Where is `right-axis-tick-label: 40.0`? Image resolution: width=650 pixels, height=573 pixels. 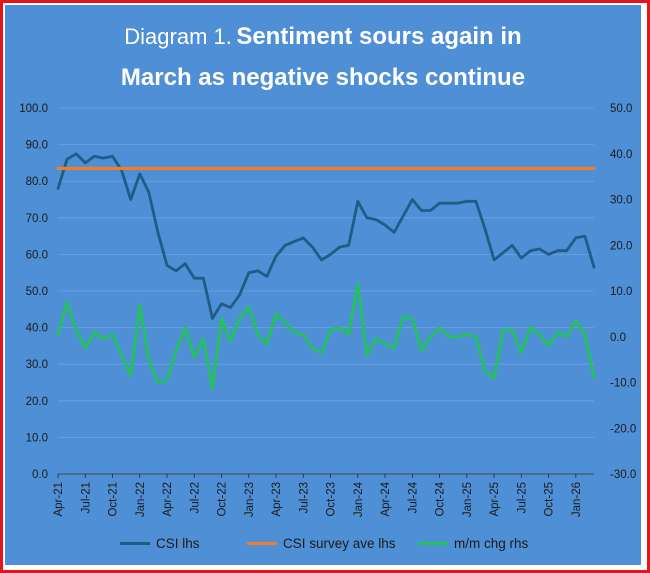 right-axis-tick-label: 40.0 is located at coordinates (621, 155).